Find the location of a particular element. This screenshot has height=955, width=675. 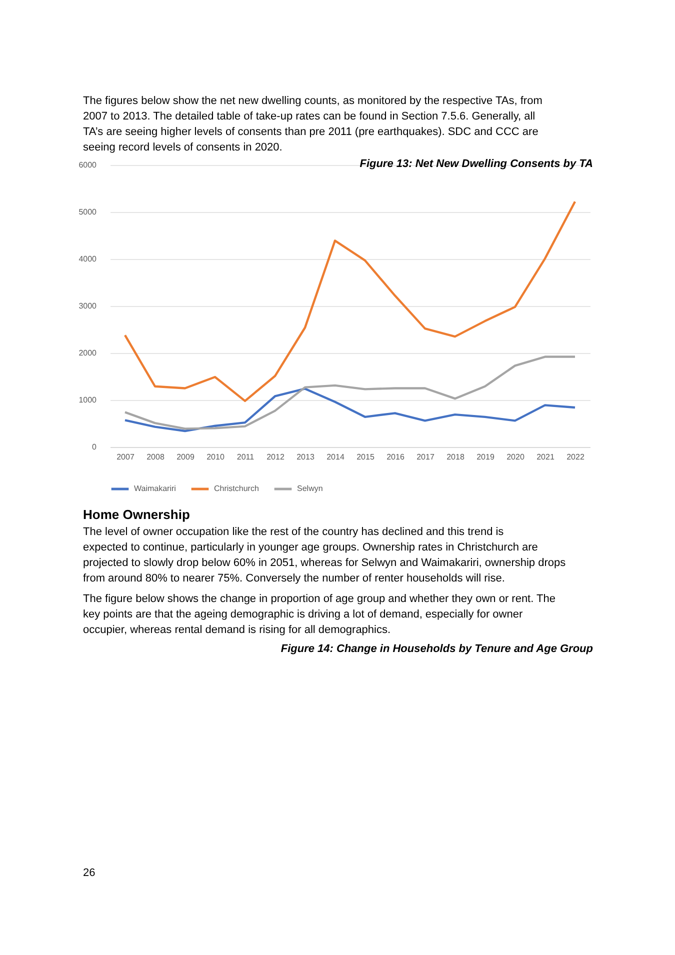

legend-label: Selwyn is located at coordinates (310, 488).